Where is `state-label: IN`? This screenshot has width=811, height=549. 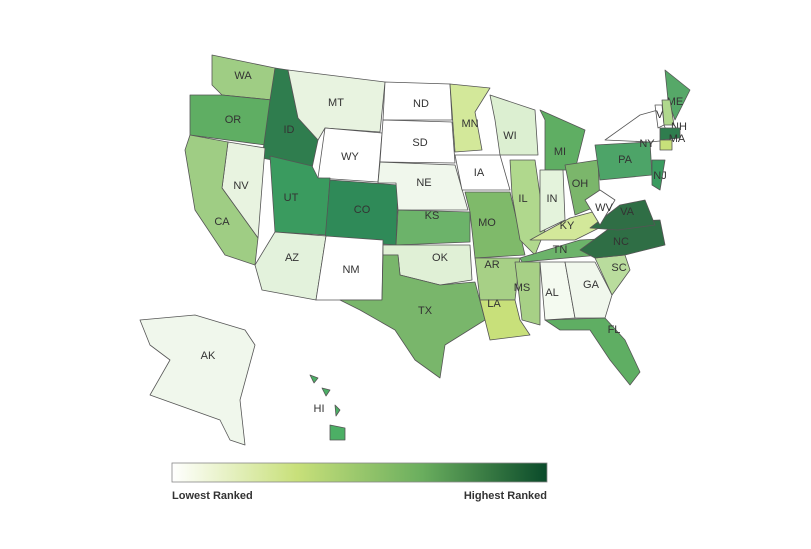
state-label: IN is located at coordinates (552, 199).